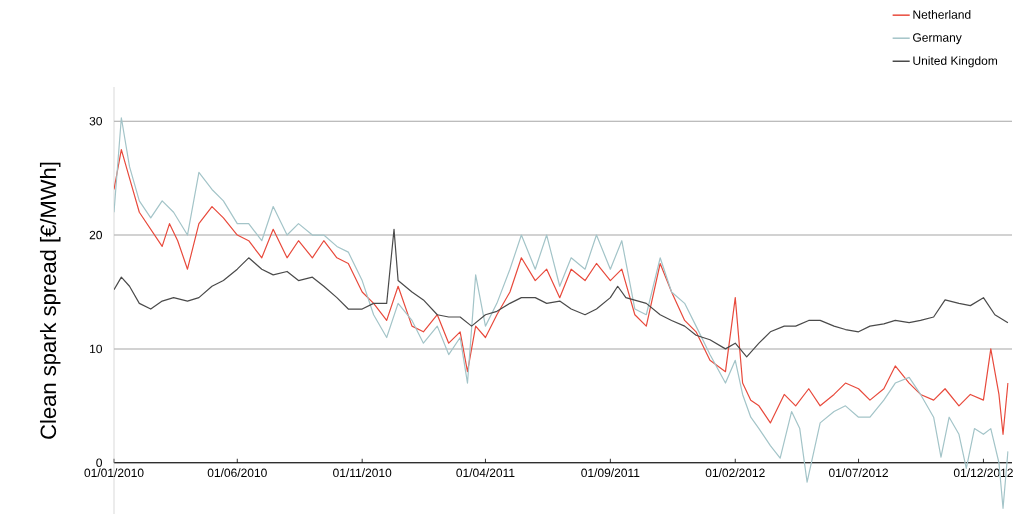 This screenshot has width=1030, height=517. Describe the element at coordinates (858, 473) in the screenshot. I see `x-tick-label: 01/07/2012` at that location.